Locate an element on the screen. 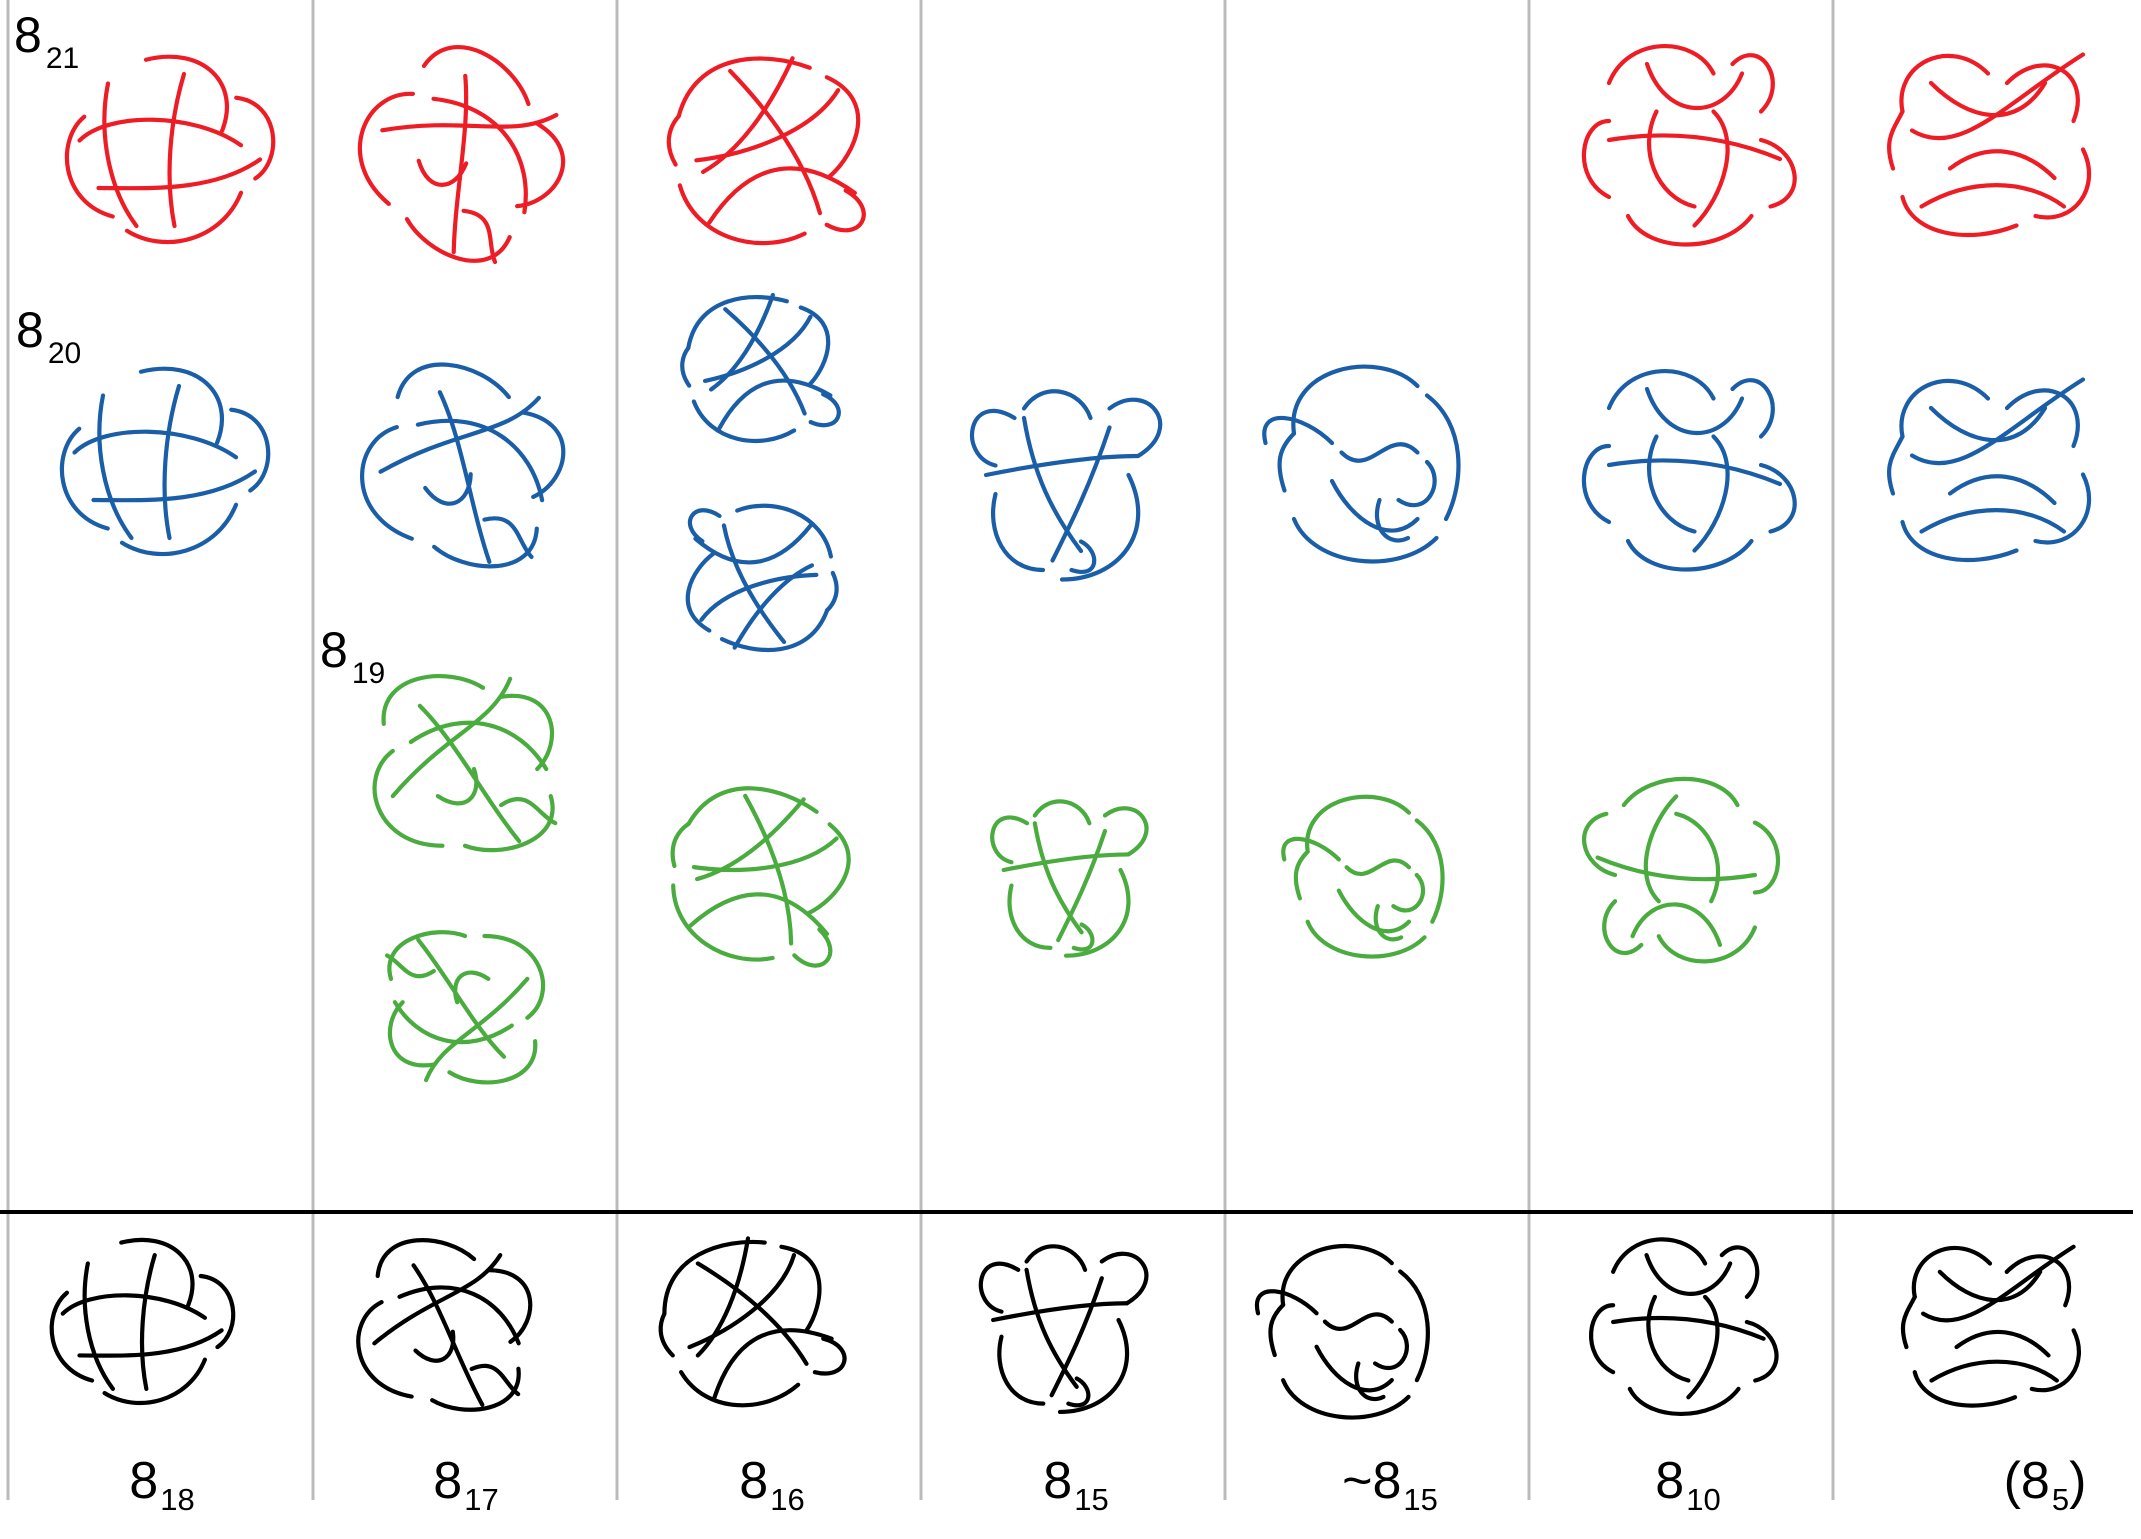 This screenshot has height=1539, width=2141. column-label-8-16: 816 is located at coordinates (772, 1484).